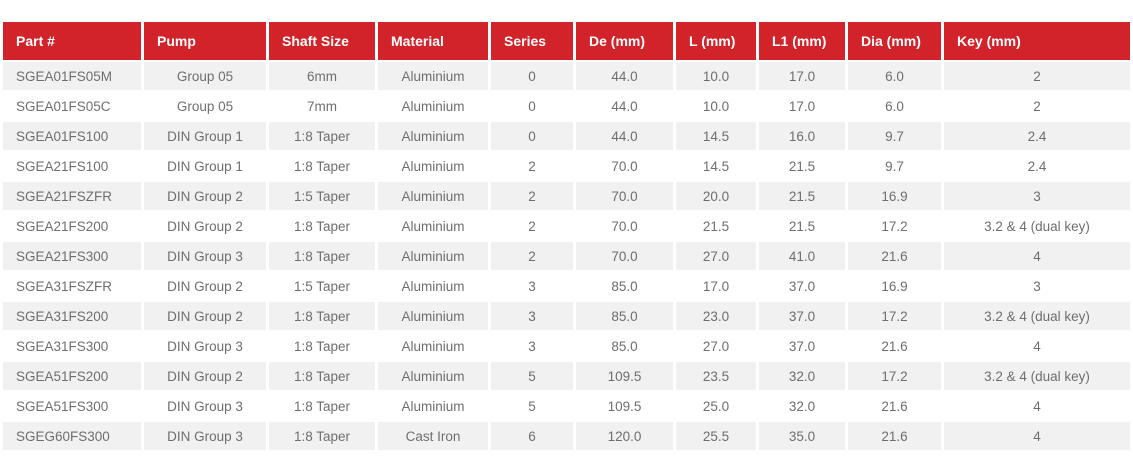  What do you see at coordinates (716, 136) in the screenshot?
I see `cell-l-mm: 14.5` at bounding box center [716, 136].